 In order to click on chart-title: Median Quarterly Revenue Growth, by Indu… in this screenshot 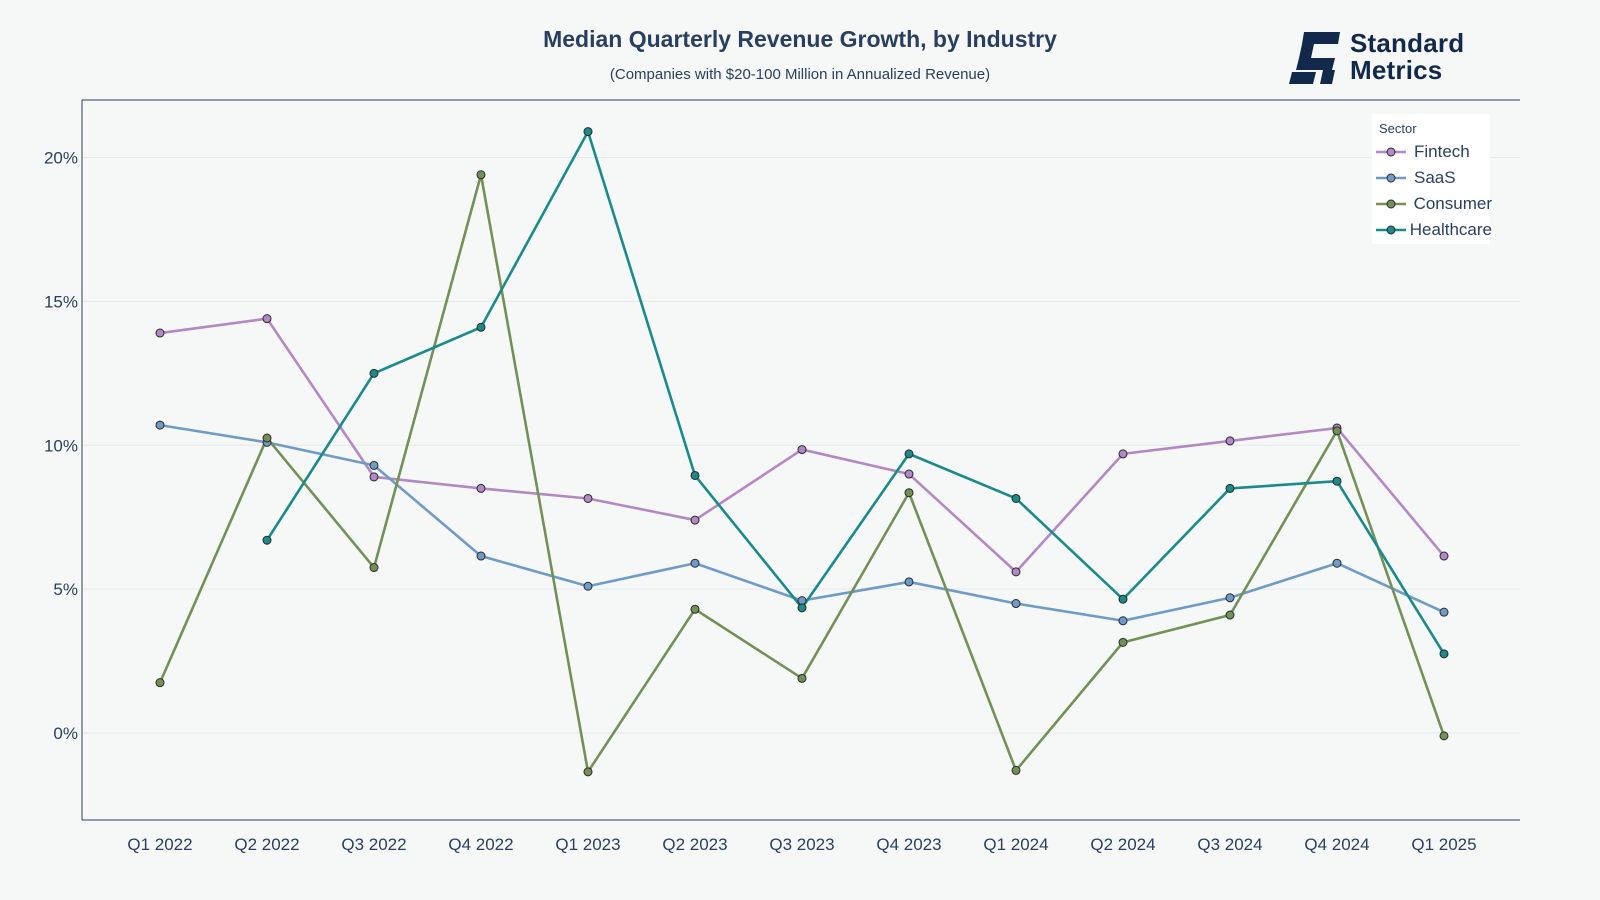, I will do `click(800, 39)`.